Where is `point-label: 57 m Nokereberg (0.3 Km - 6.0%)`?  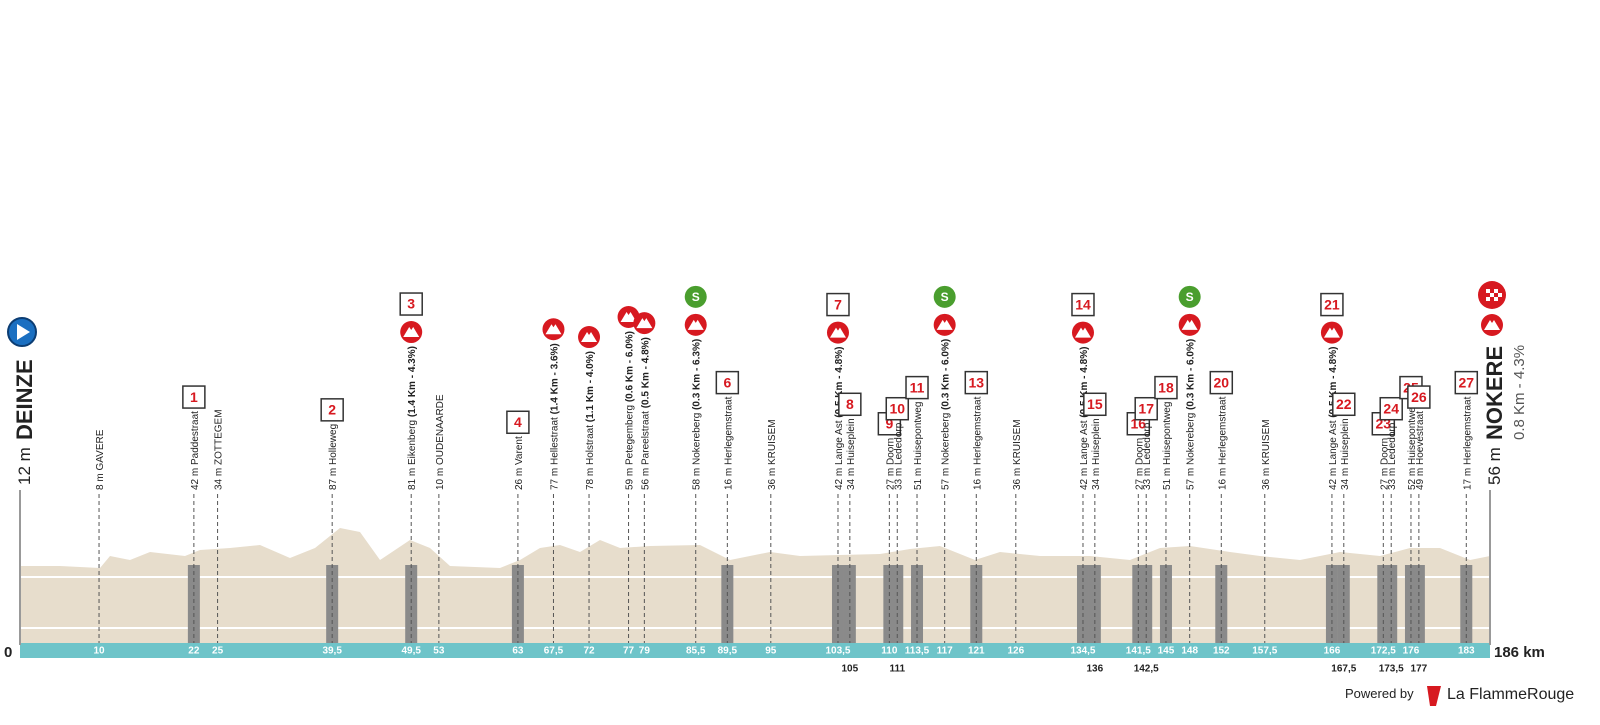 point-label: 57 m Nokereberg (0.3 Km - 6.0%) is located at coordinates (1191, 414).